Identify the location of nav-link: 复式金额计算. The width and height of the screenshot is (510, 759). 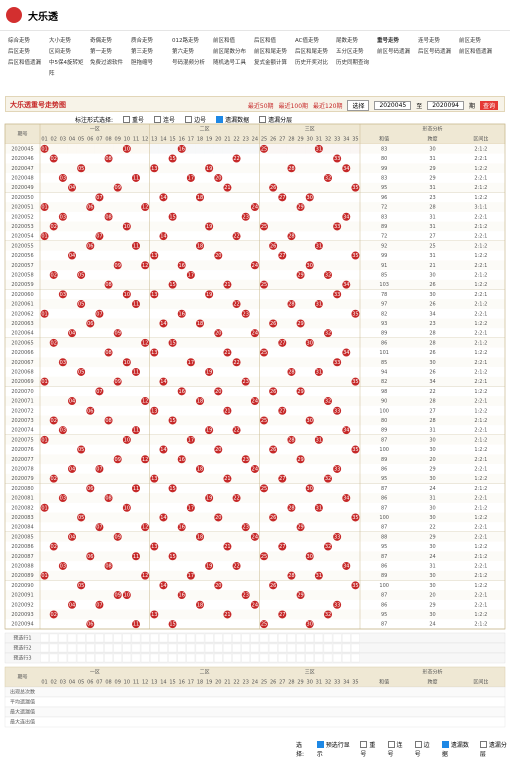
(271, 63).